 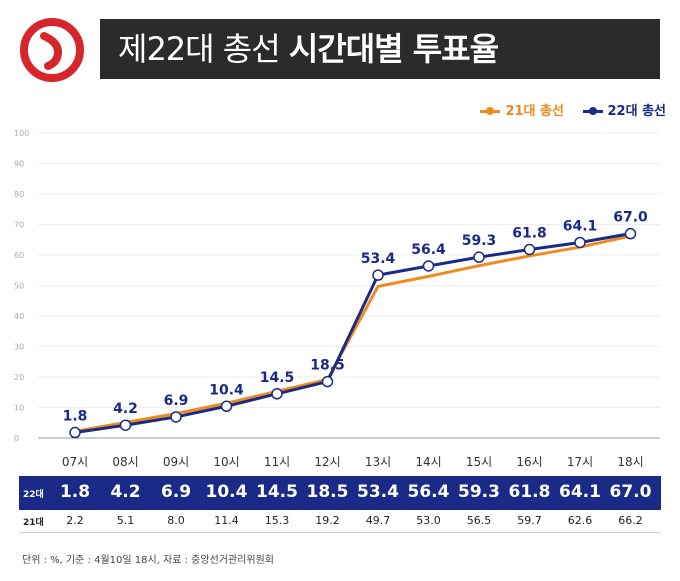 I want to click on y-tick-label: 80, so click(x=19, y=194).